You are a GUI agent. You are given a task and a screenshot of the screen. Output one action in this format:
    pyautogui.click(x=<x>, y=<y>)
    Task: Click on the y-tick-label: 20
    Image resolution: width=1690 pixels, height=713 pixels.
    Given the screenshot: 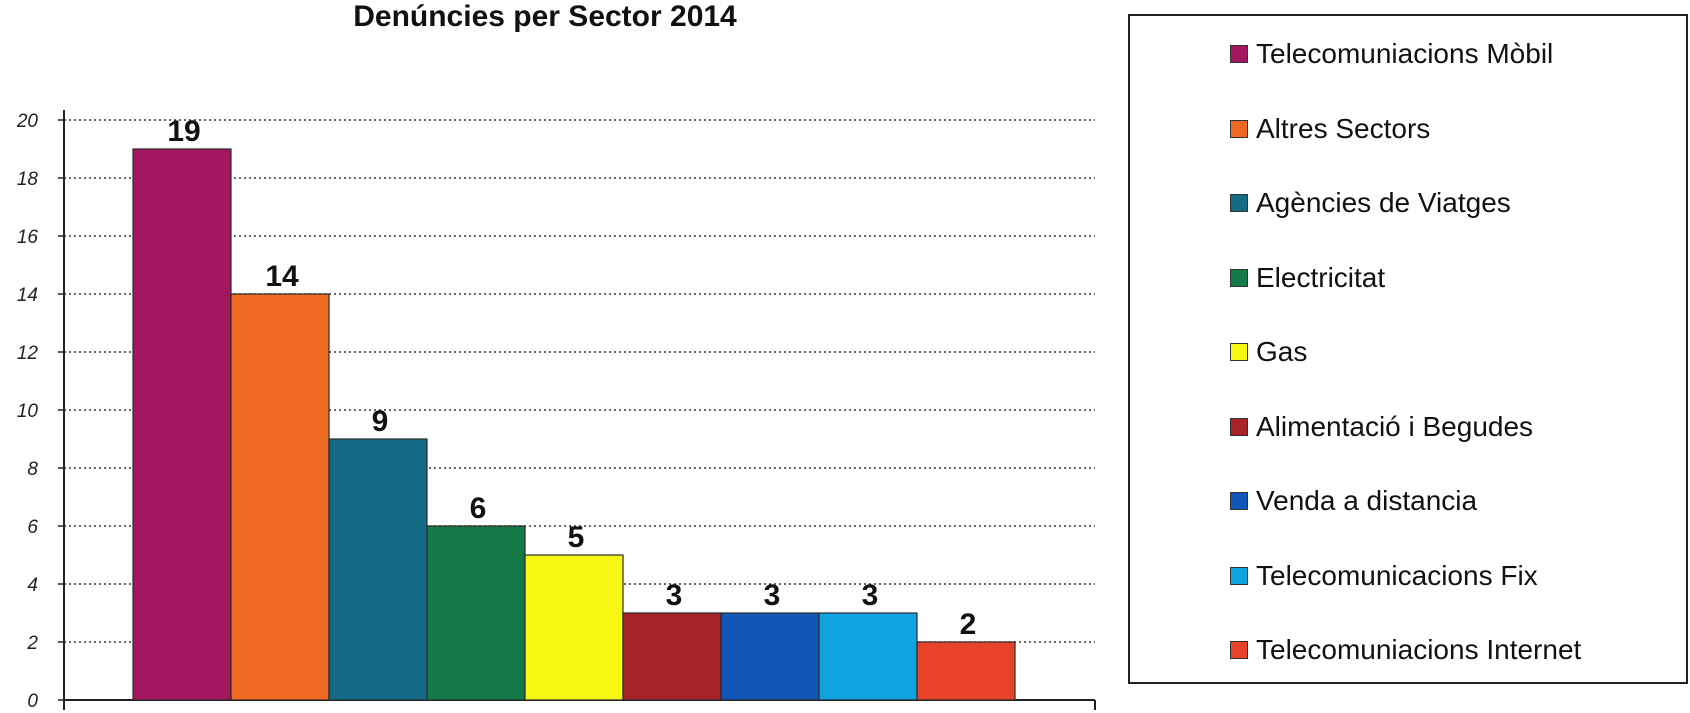 What is the action you would take?
    pyautogui.click(x=27, y=121)
    